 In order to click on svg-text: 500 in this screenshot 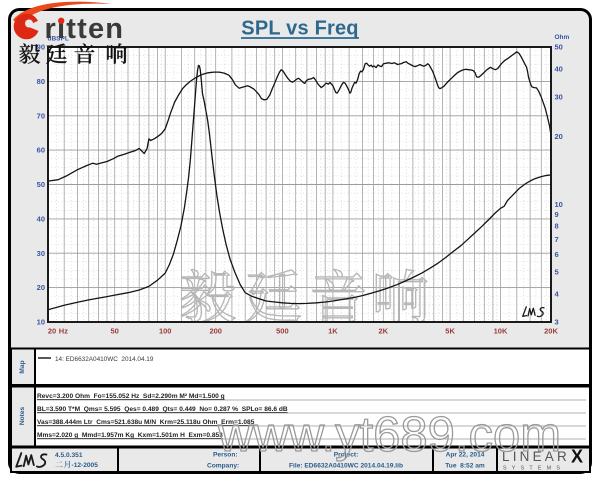, I will do `click(282, 331)`.